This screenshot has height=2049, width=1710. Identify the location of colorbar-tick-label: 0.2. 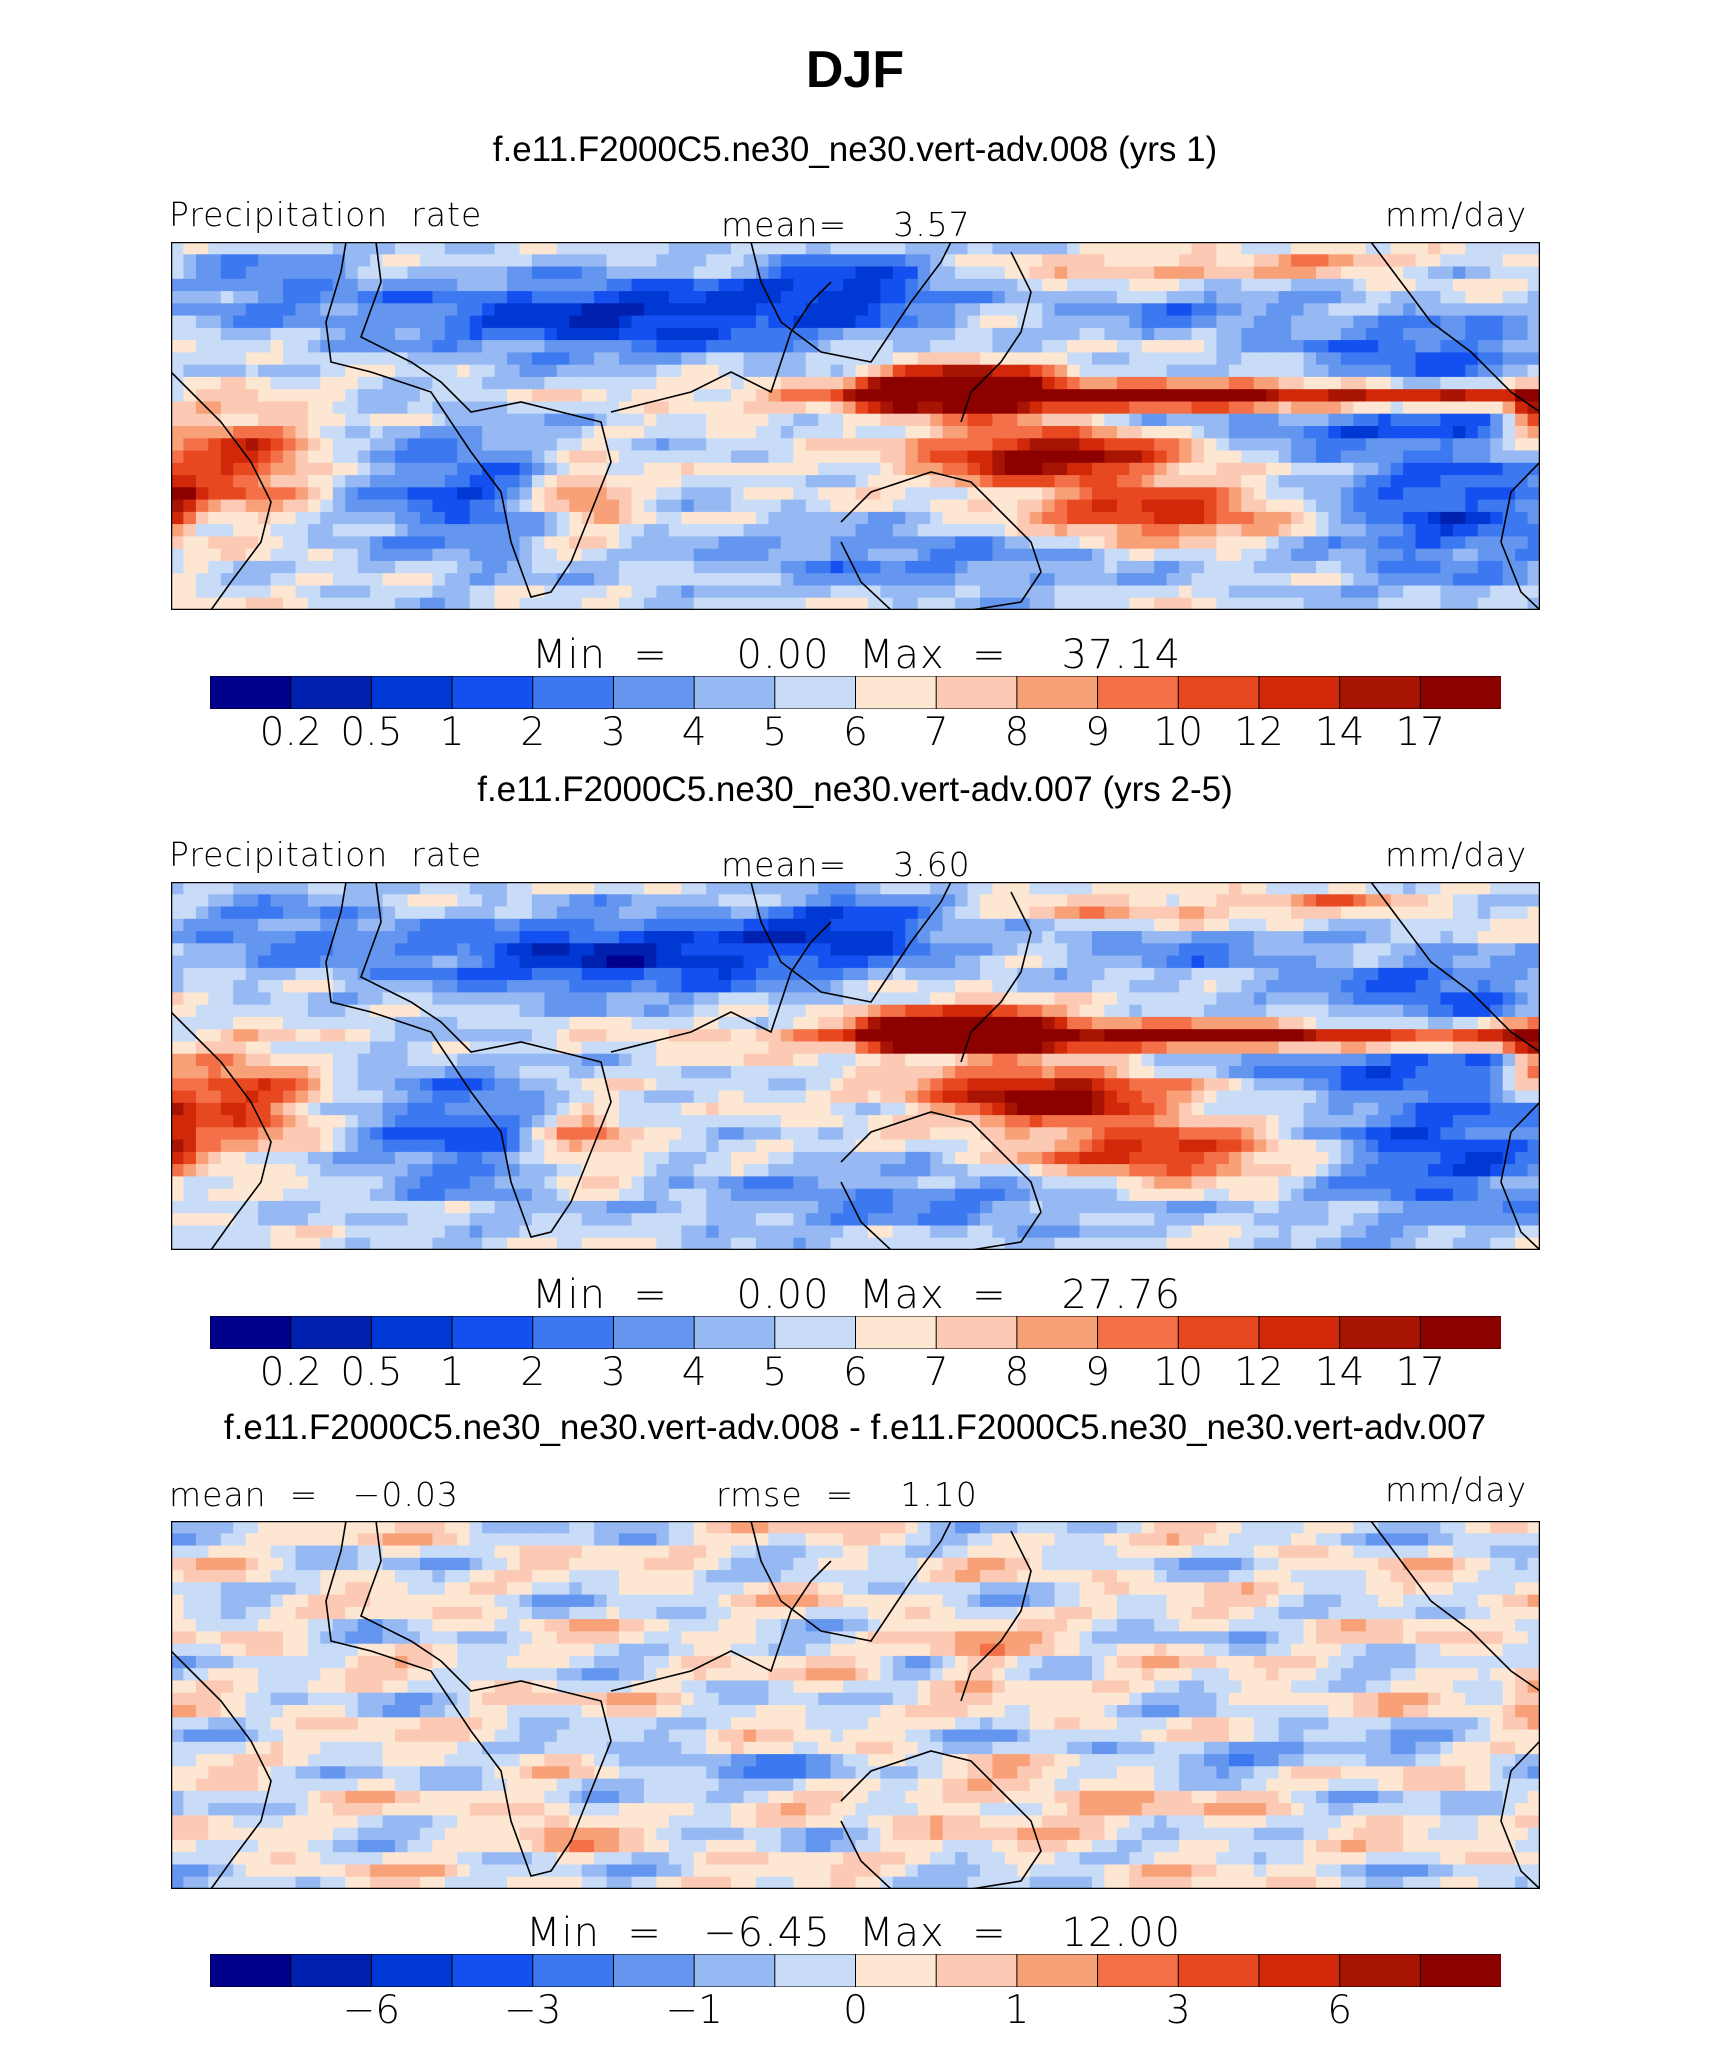
(290, 732).